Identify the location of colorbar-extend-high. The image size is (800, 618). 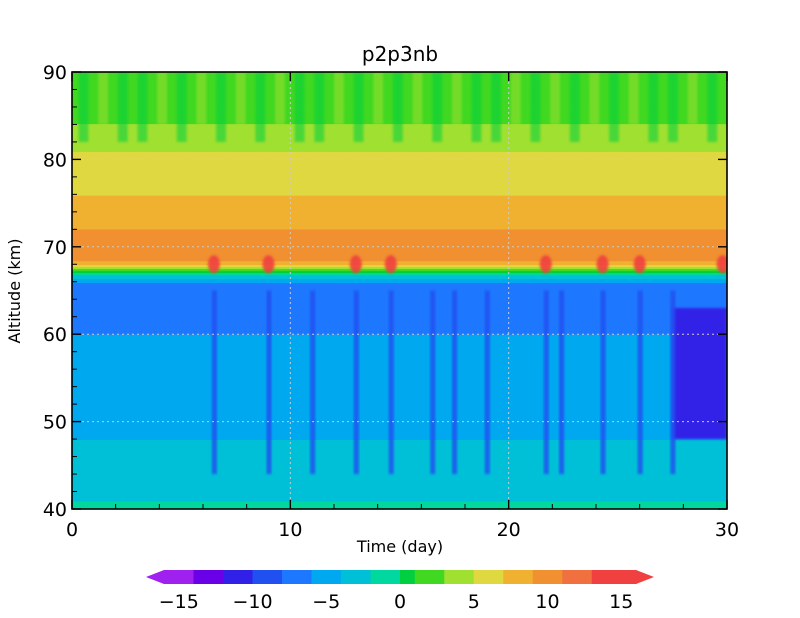
(645, 577).